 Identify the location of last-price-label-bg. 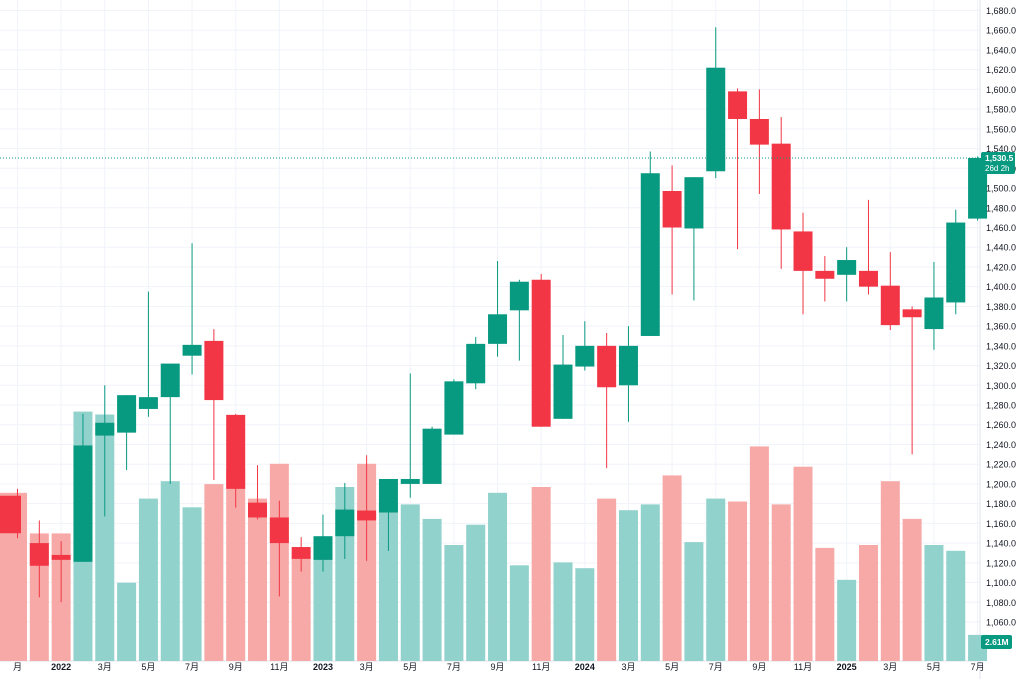
(998, 162).